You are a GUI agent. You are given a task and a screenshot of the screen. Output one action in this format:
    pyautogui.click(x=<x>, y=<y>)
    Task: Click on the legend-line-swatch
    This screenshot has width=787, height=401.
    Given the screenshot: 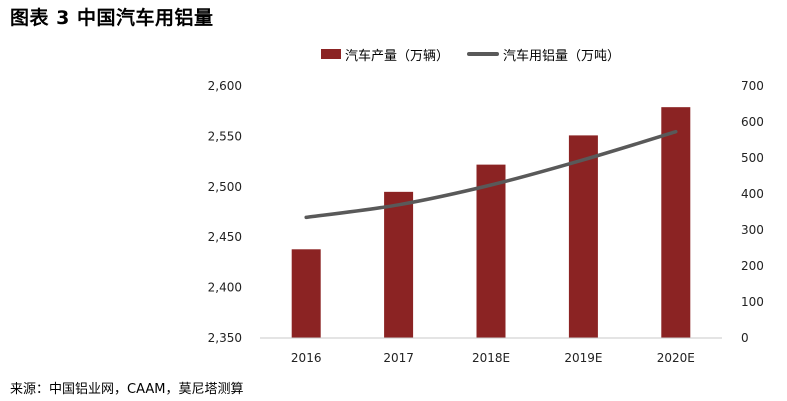 What is the action you would take?
    pyautogui.click(x=483, y=54)
    